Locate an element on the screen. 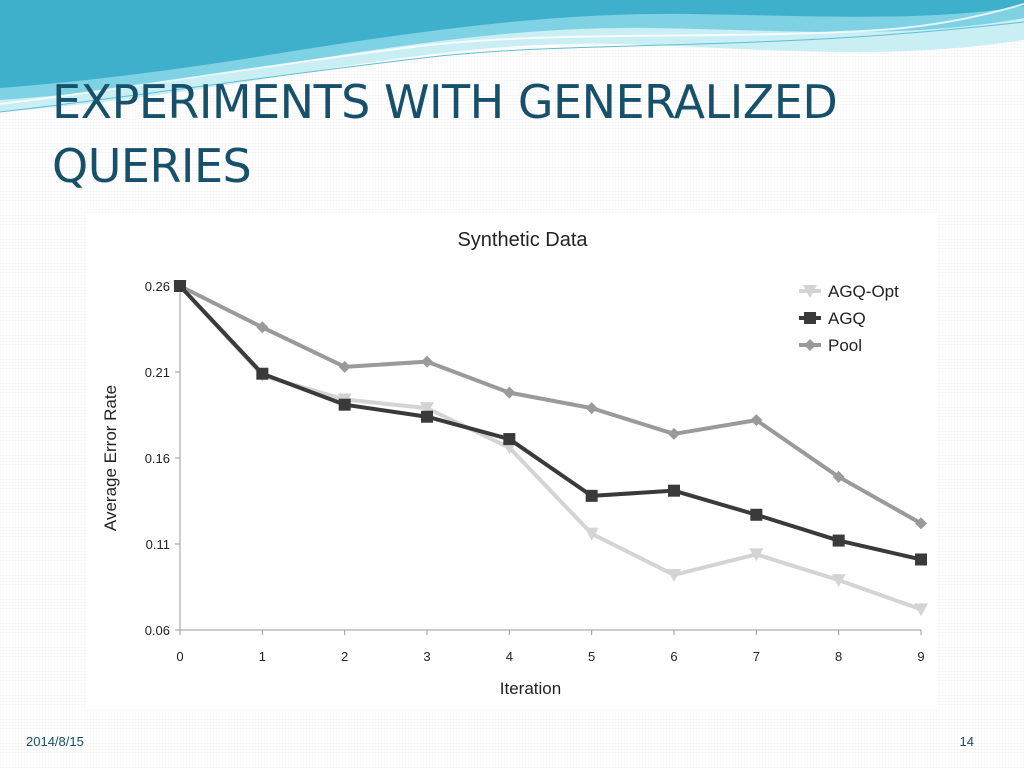 The height and width of the screenshot is (768, 1024). x-tick-label: 2 is located at coordinates (344, 656).